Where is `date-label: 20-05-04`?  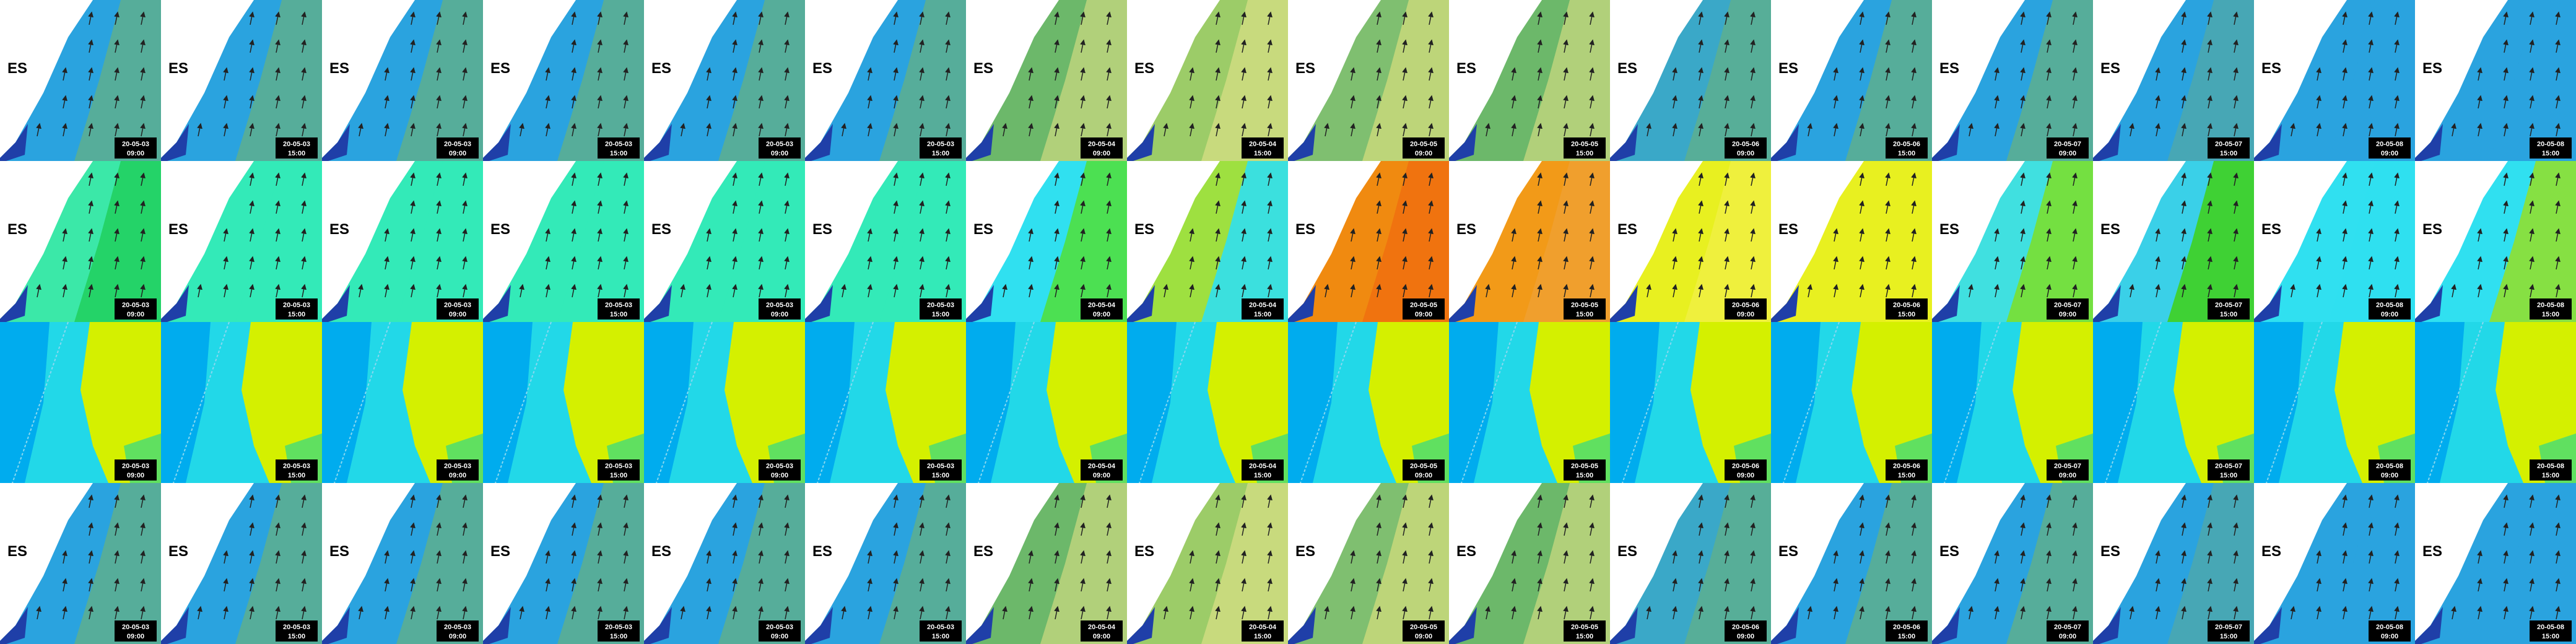 date-label: 20-05-04 is located at coordinates (1102, 144).